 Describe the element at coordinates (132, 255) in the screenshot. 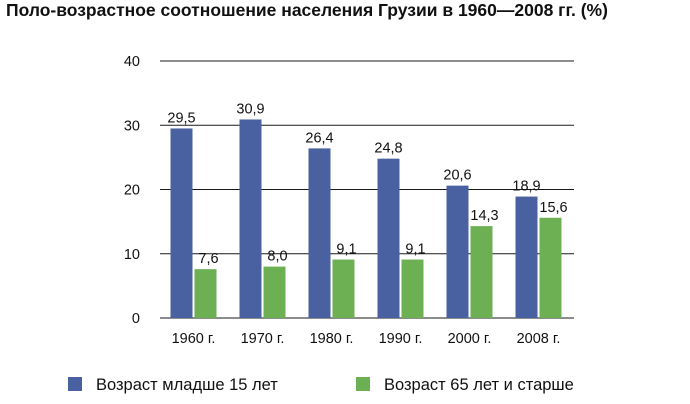

I see `y-tick-label: 10` at that location.